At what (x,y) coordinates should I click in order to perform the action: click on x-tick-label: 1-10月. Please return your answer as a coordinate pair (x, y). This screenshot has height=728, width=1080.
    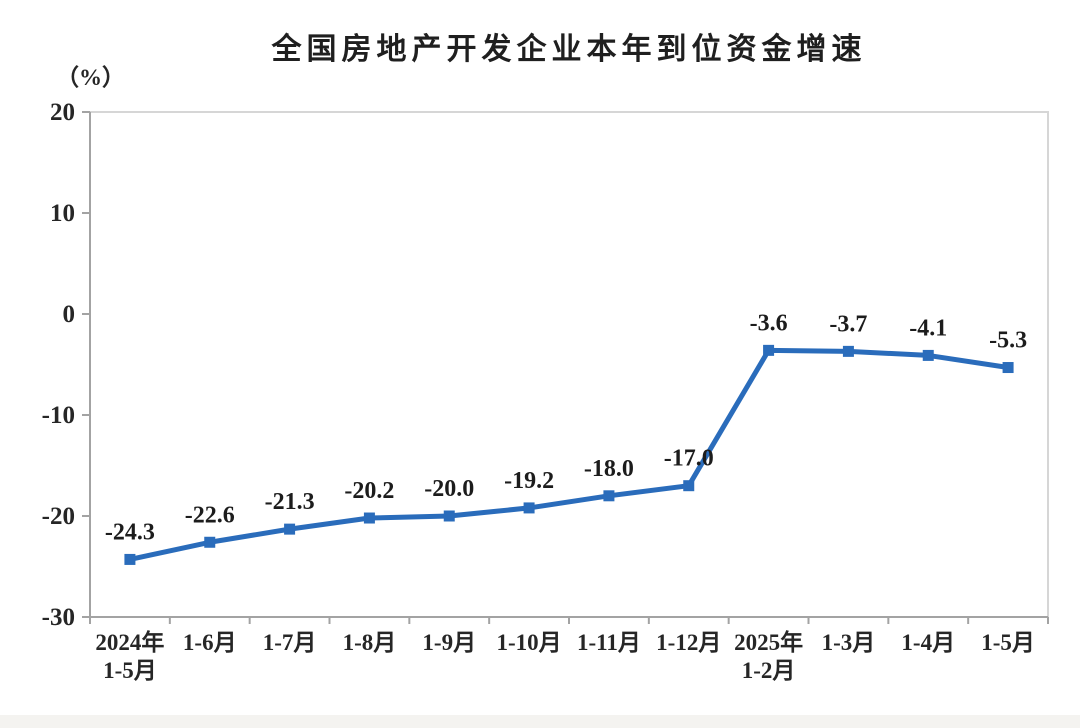
    Looking at the image, I should click on (528, 642).